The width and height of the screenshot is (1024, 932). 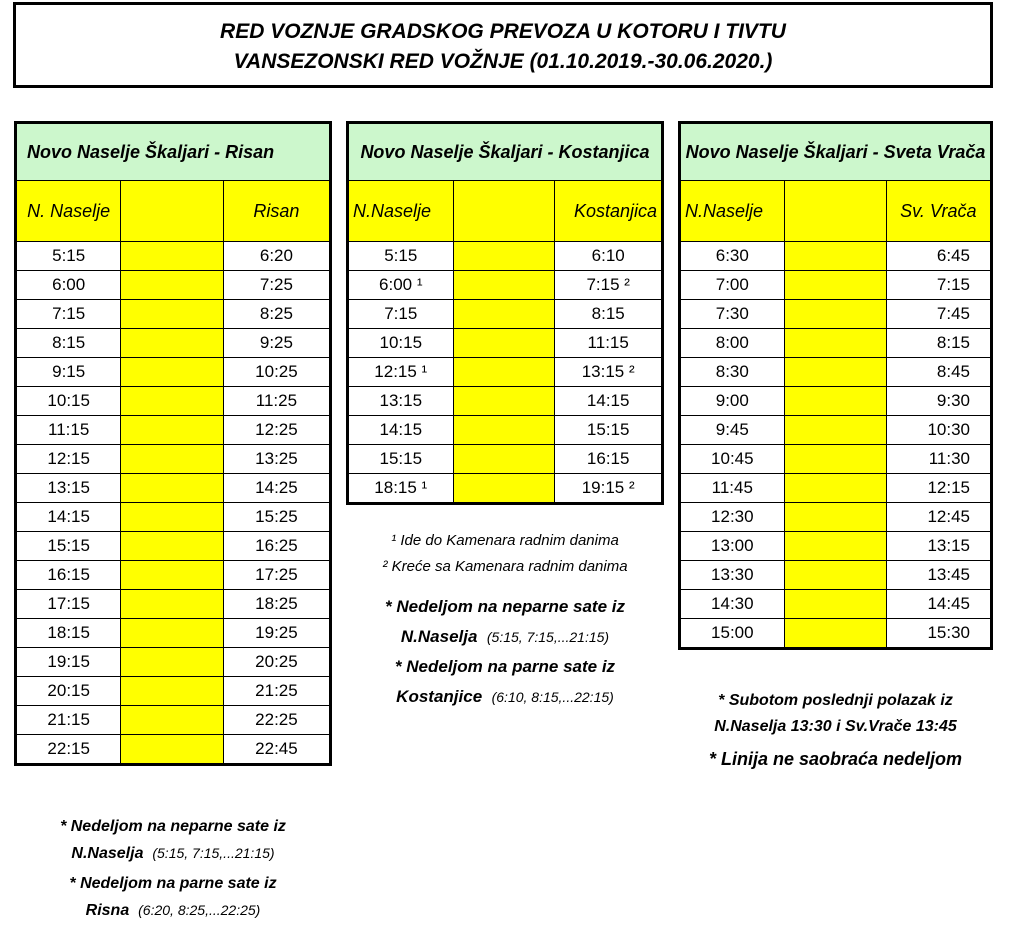 I want to click on table-row: 13:15 14:15, so click(x=505, y=401).